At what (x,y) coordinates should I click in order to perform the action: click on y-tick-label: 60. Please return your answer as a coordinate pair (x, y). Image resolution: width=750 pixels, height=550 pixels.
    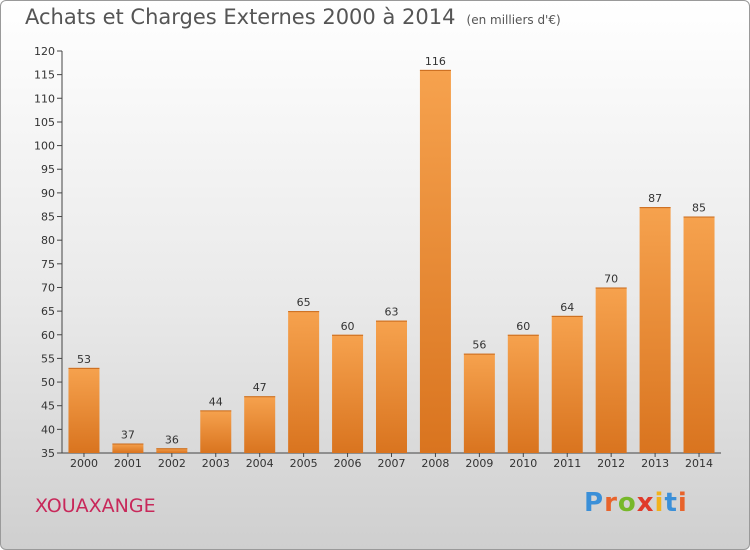
    Looking at the image, I should click on (48, 335).